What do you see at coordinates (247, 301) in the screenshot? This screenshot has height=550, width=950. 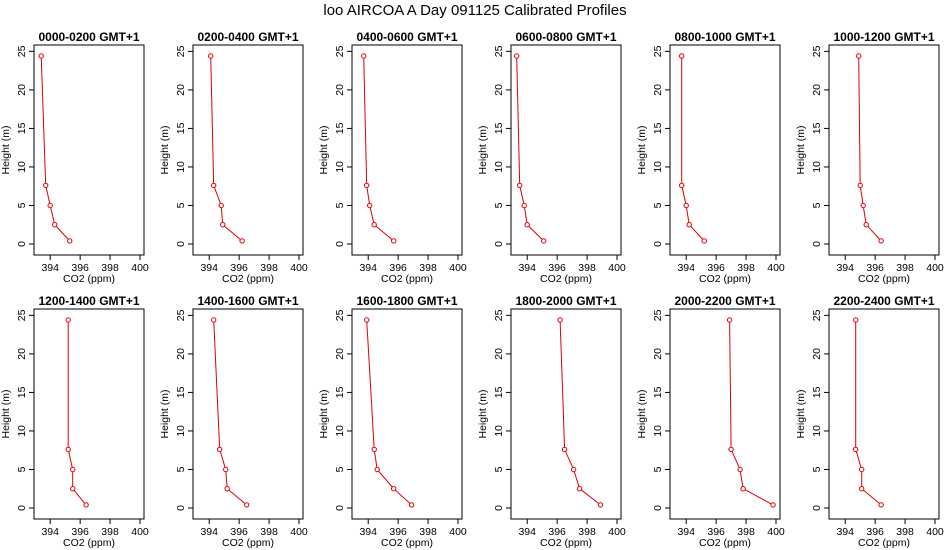 I see `panel-title: 1400-1600 GMT+1` at bounding box center [247, 301].